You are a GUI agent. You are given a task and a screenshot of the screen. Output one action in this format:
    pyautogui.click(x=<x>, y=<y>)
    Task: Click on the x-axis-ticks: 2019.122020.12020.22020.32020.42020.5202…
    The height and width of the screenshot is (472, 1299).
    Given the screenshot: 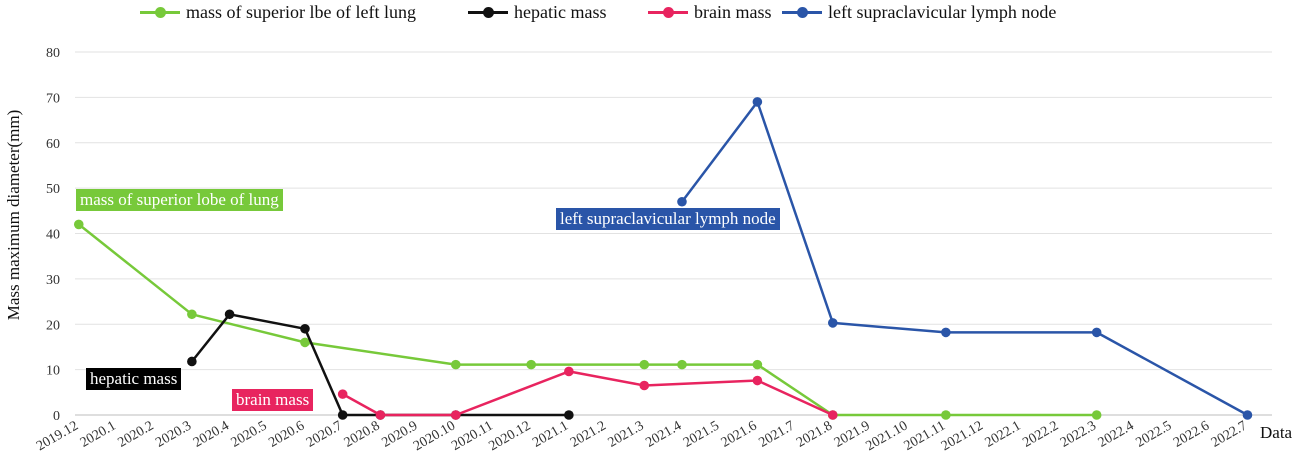 What is the action you would take?
    pyautogui.click(x=642, y=436)
    